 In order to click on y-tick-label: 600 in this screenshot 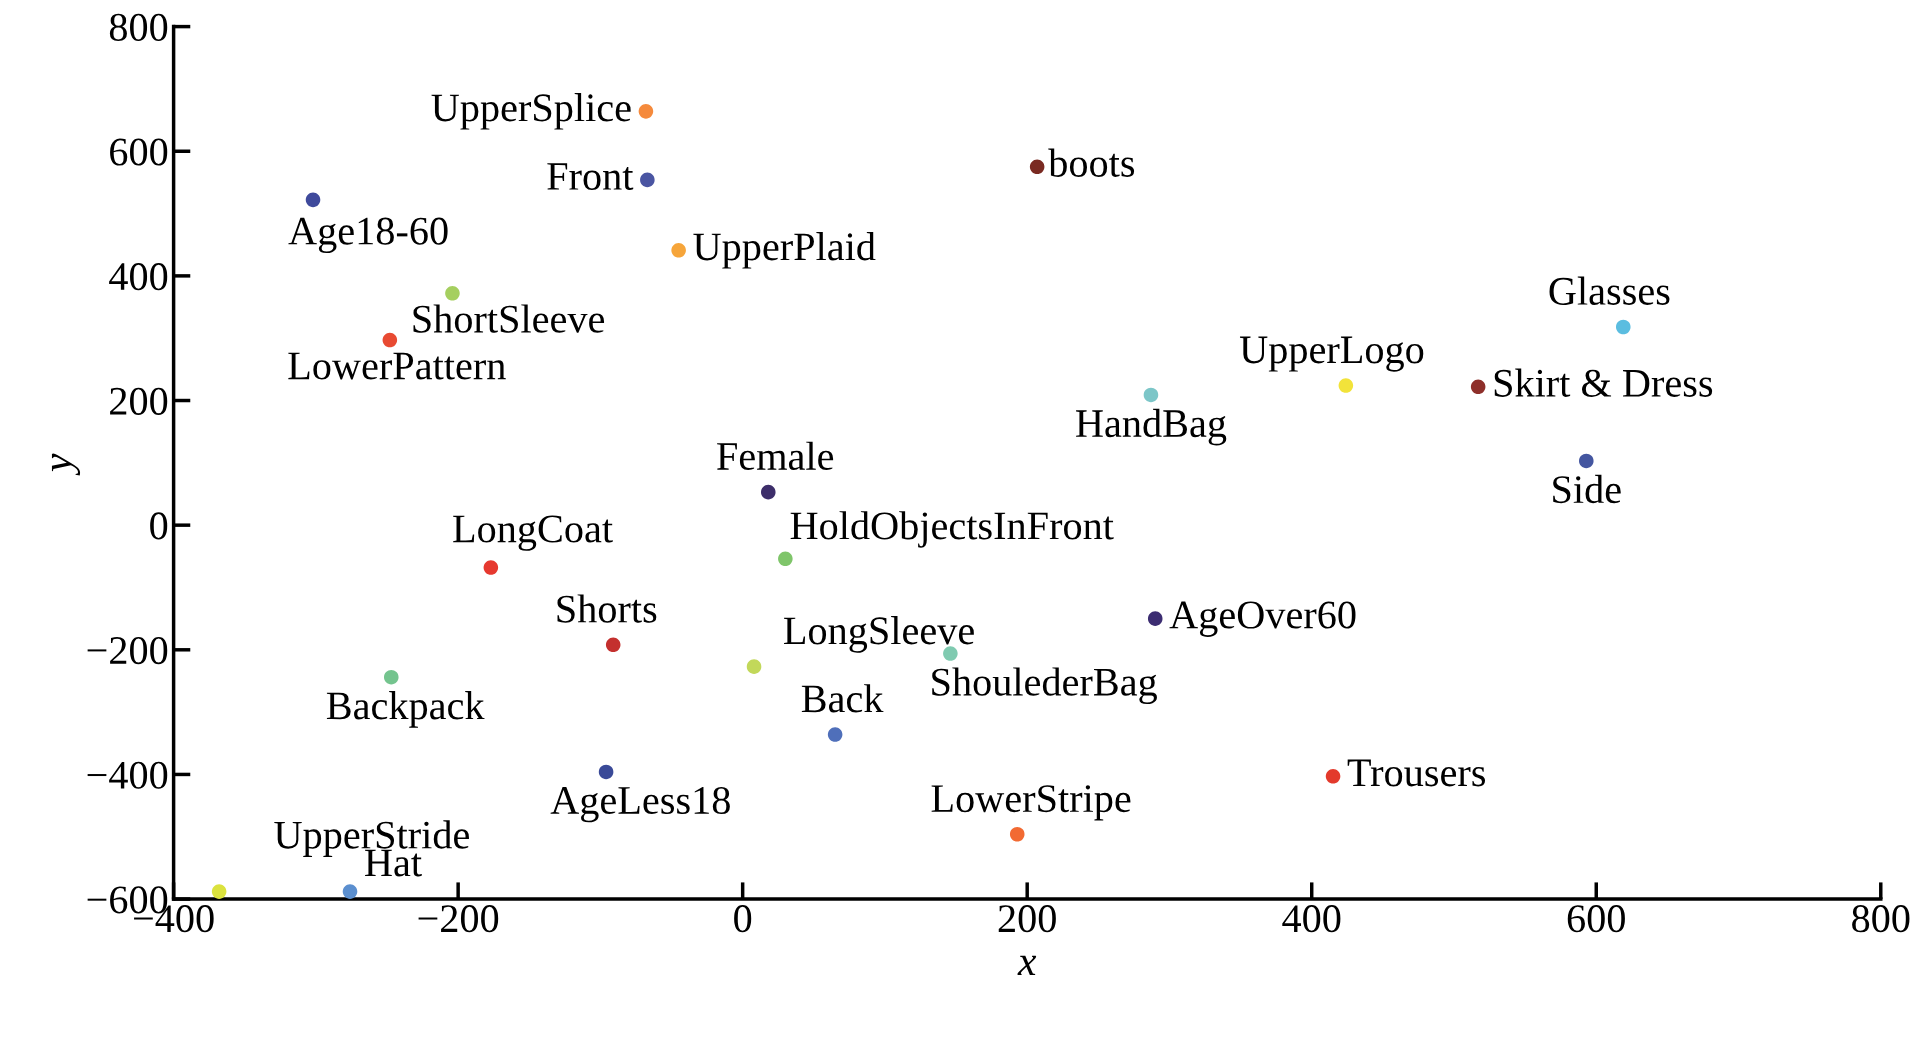, I will do `click(139, 152)`.